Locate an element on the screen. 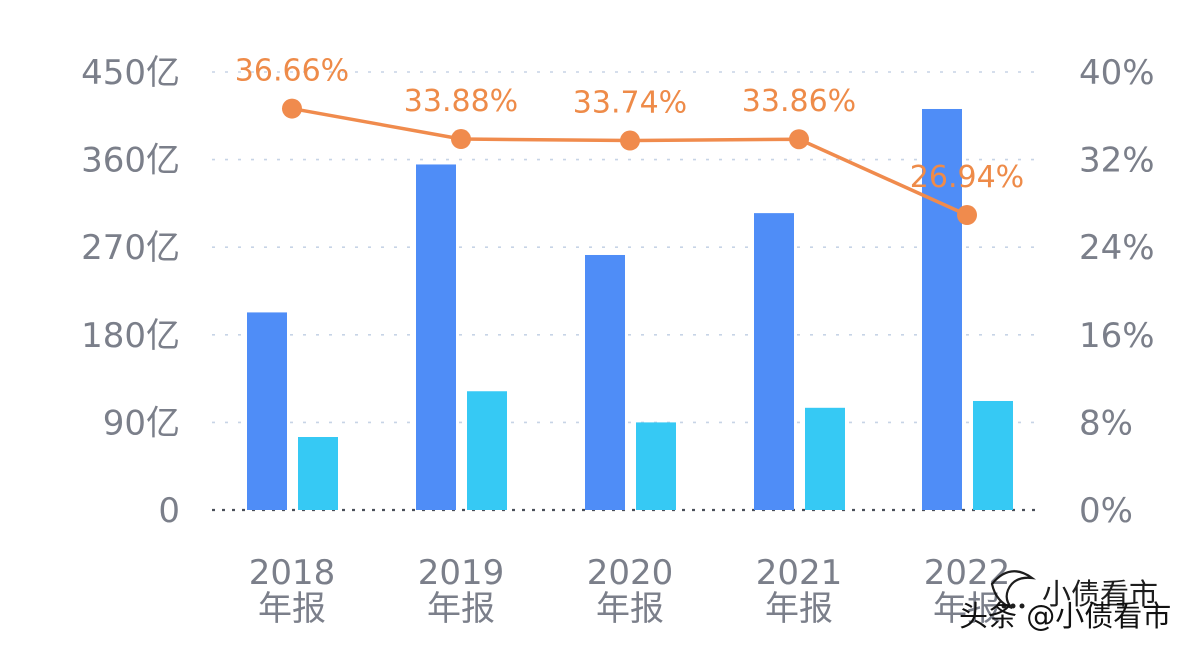 This screenshot has height=648, width=1202. label-layer: 36.66% 33.88% 33.74% 33.86% 26.94% is located at coordinates (629, 124).